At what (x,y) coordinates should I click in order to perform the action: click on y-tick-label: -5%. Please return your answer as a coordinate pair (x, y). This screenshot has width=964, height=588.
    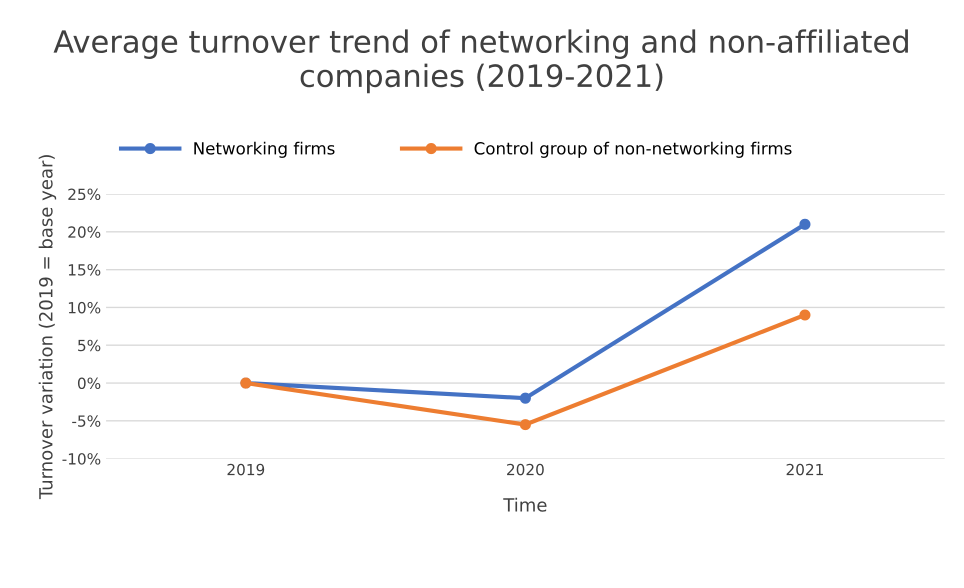
    Looking at the image, I should click on (86, 421).